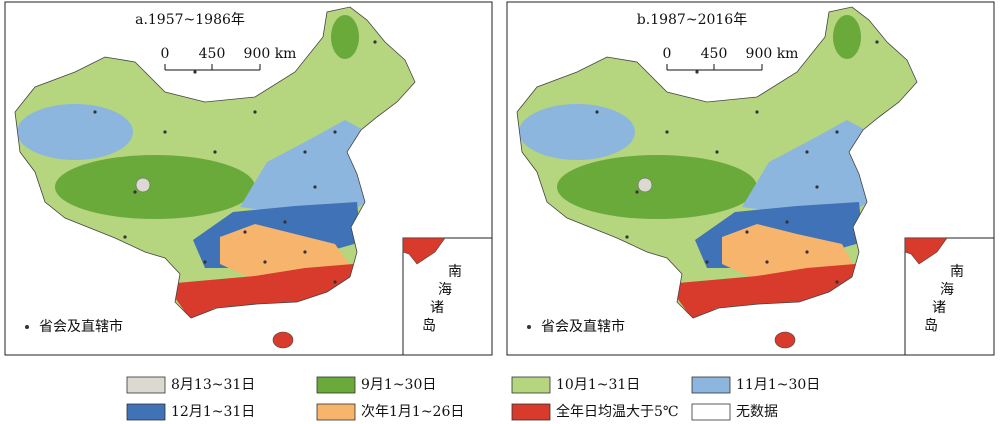  Describe the element at coordinates (757, 412) in the screenshot. I see `legend-label: 无数据` at that location.